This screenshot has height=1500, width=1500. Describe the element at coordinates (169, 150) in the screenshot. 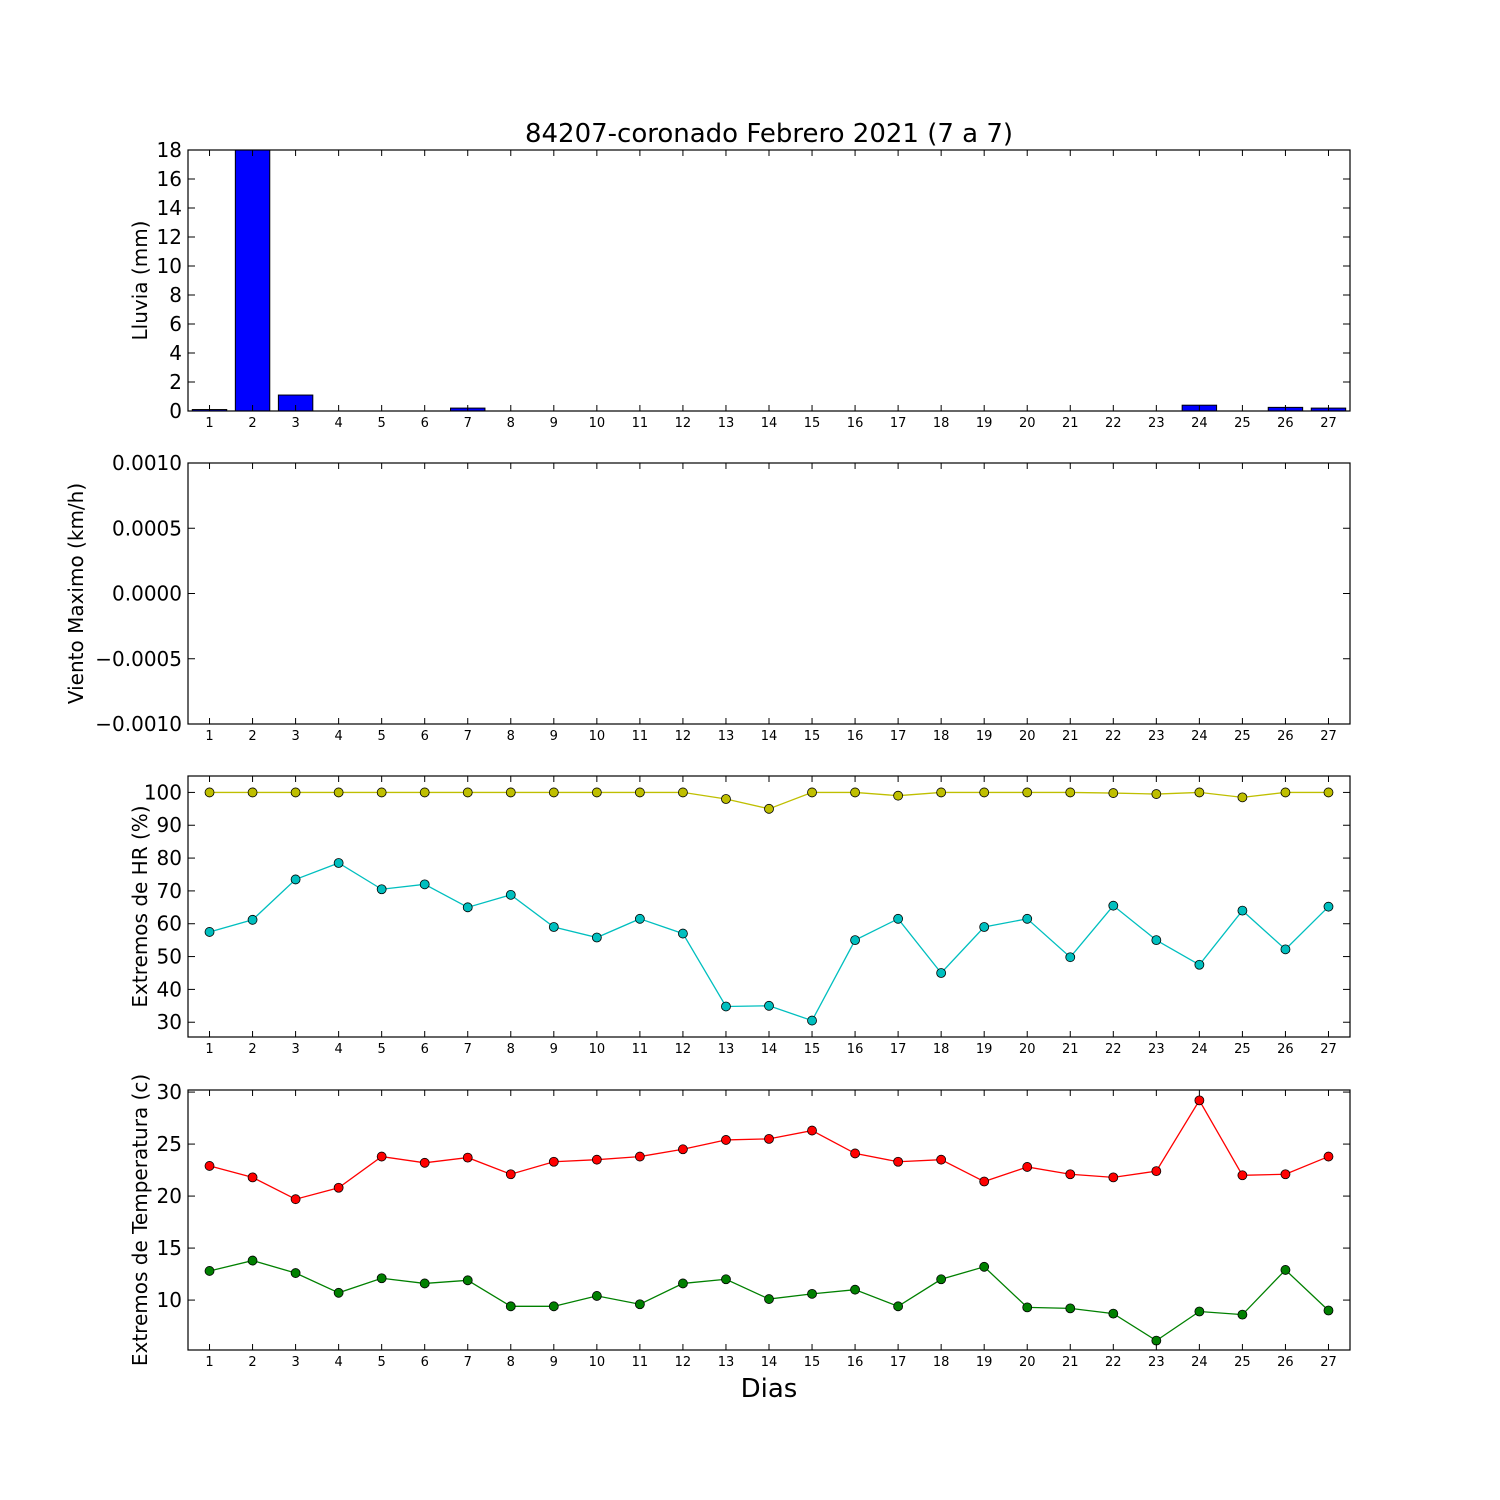

I see `ytick-label: 18` at that location.